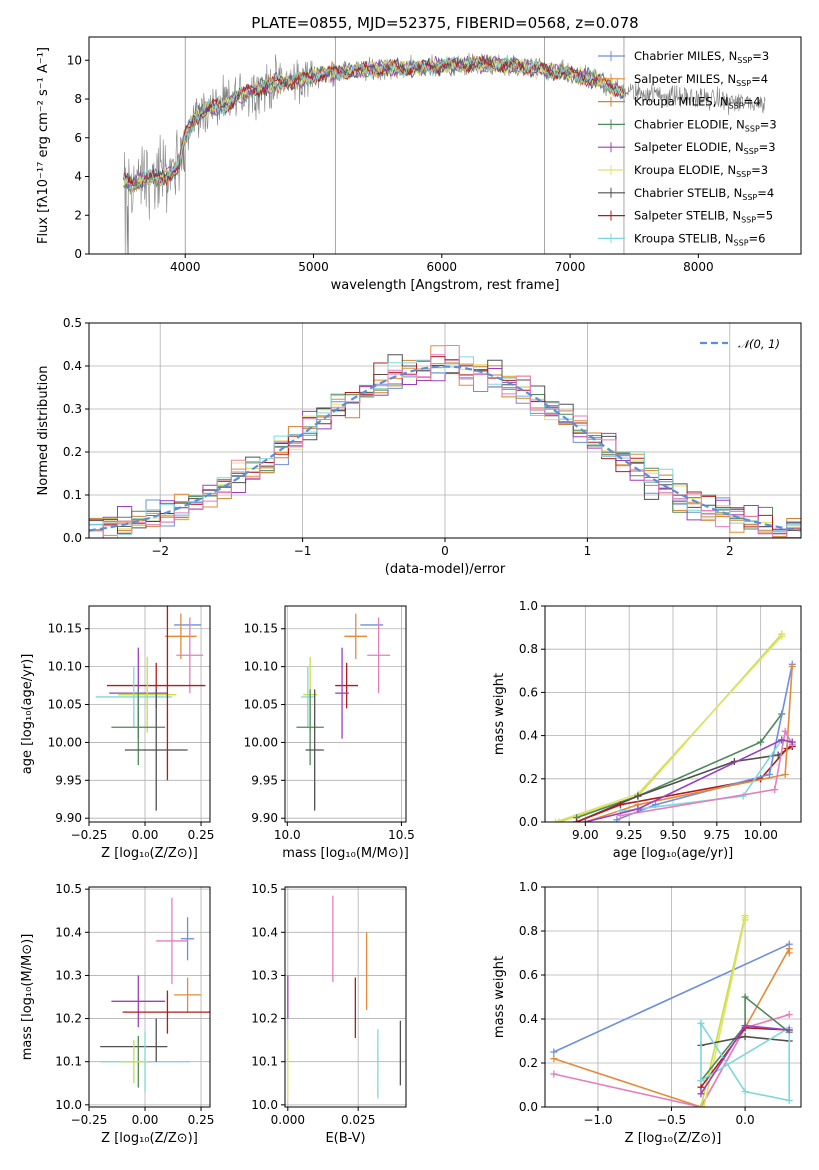 This screenshot has height=1170, width=819. What do you see at coordinates (760, 835) in the screenshot?
I see `x-tick-label: 10.00` at bounding box center [760, 835].